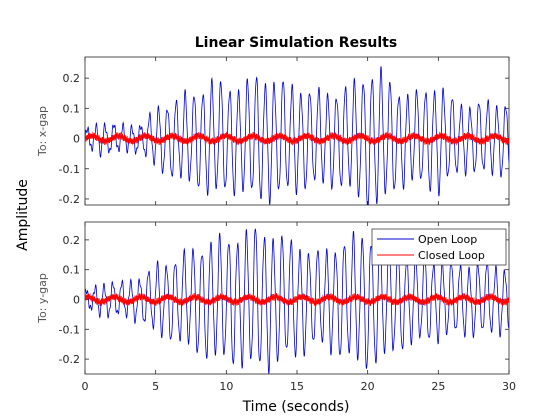 This screenshot has width=560, height=420. I want to click on chart-title: Linear Simulation Results, so click(296, 43).